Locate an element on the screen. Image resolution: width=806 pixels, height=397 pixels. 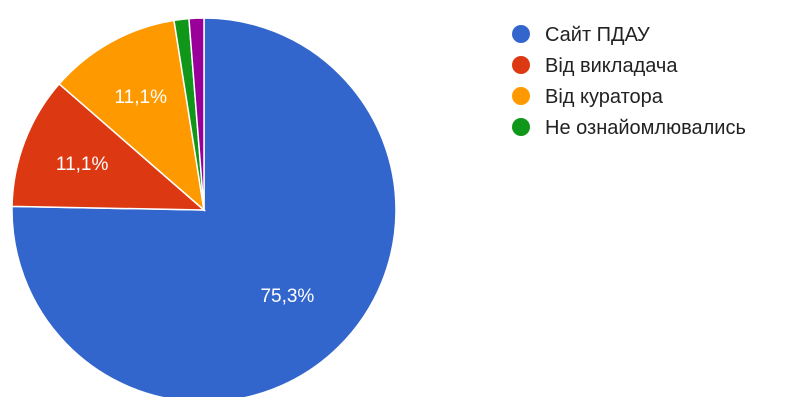
slice-label-0: 75,3% is located at coordinates (287, 296).